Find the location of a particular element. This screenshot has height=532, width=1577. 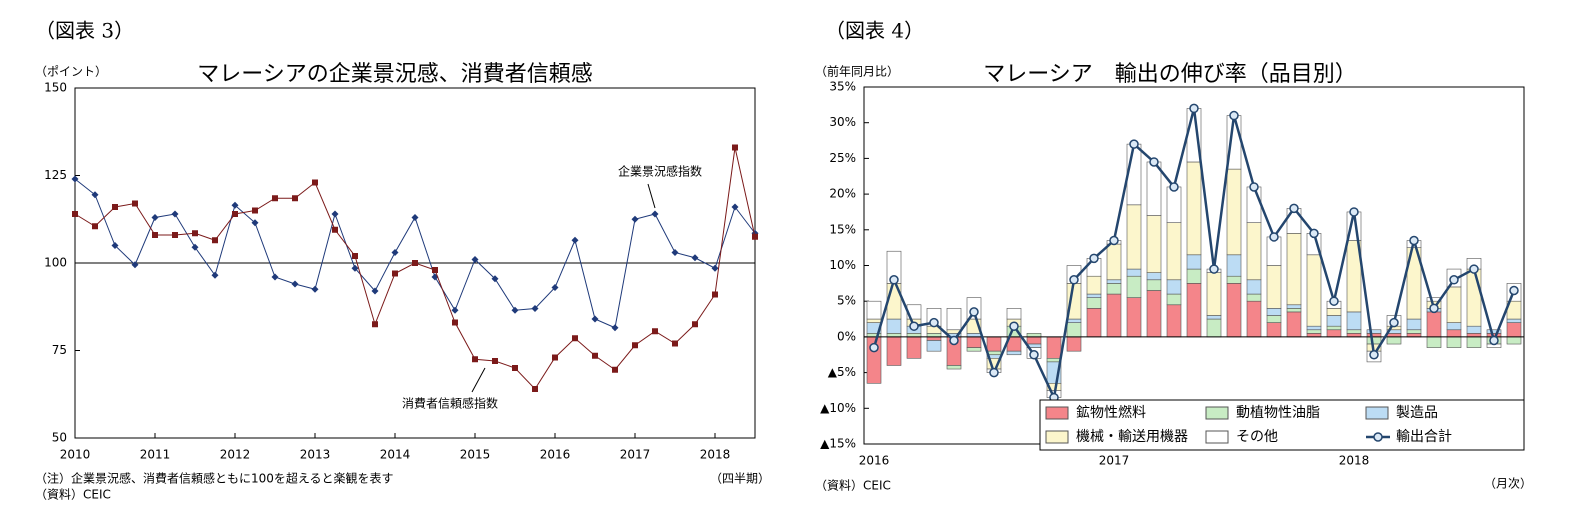

legend-label: 鉱物性燃料 is located at coordinates (1111, 412).